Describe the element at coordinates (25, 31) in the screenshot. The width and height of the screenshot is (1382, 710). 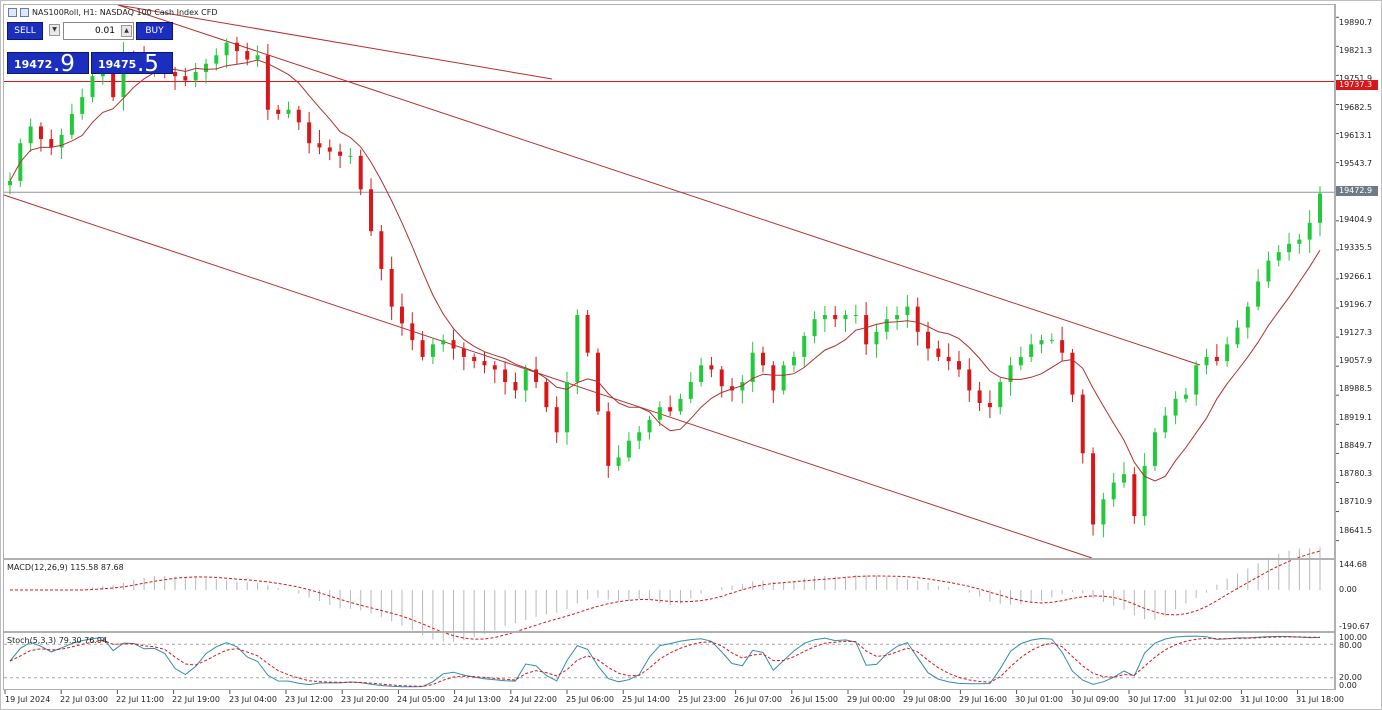
I see `sell-button: SELL` at that location.